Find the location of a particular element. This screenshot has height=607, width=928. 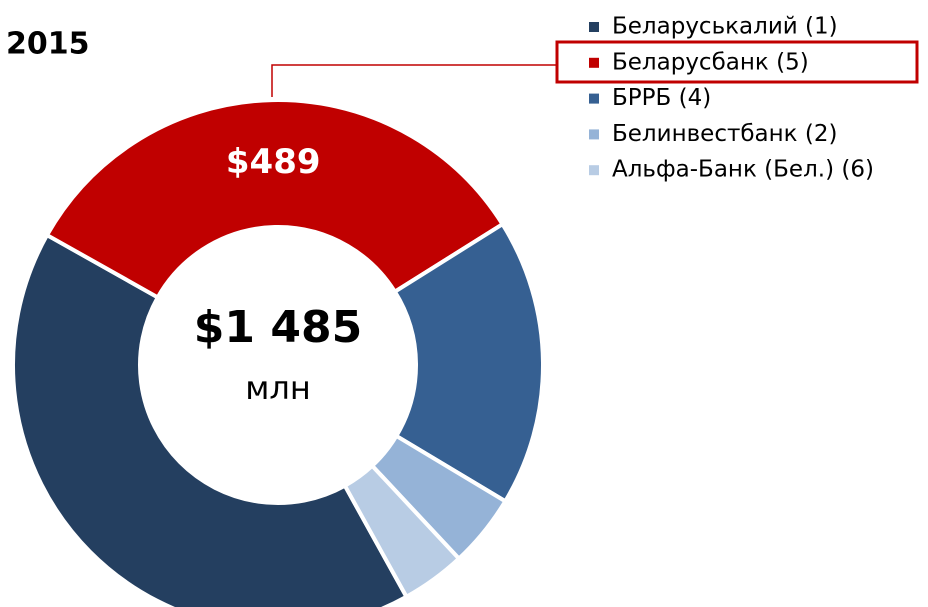

data-label: $489 is located at coordinates (273, 162).